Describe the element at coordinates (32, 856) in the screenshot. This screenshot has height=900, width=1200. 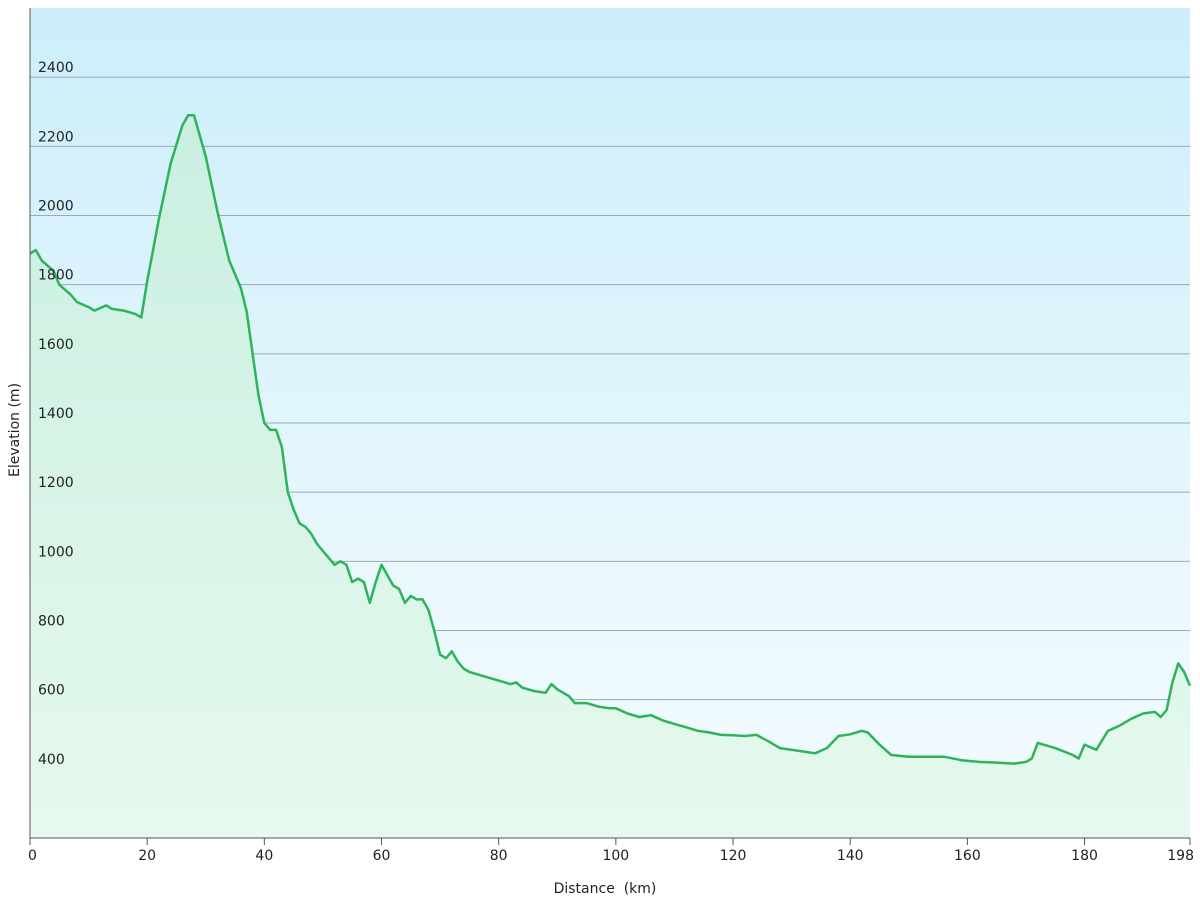
I see `x-tick-label-0: 0` at that location.